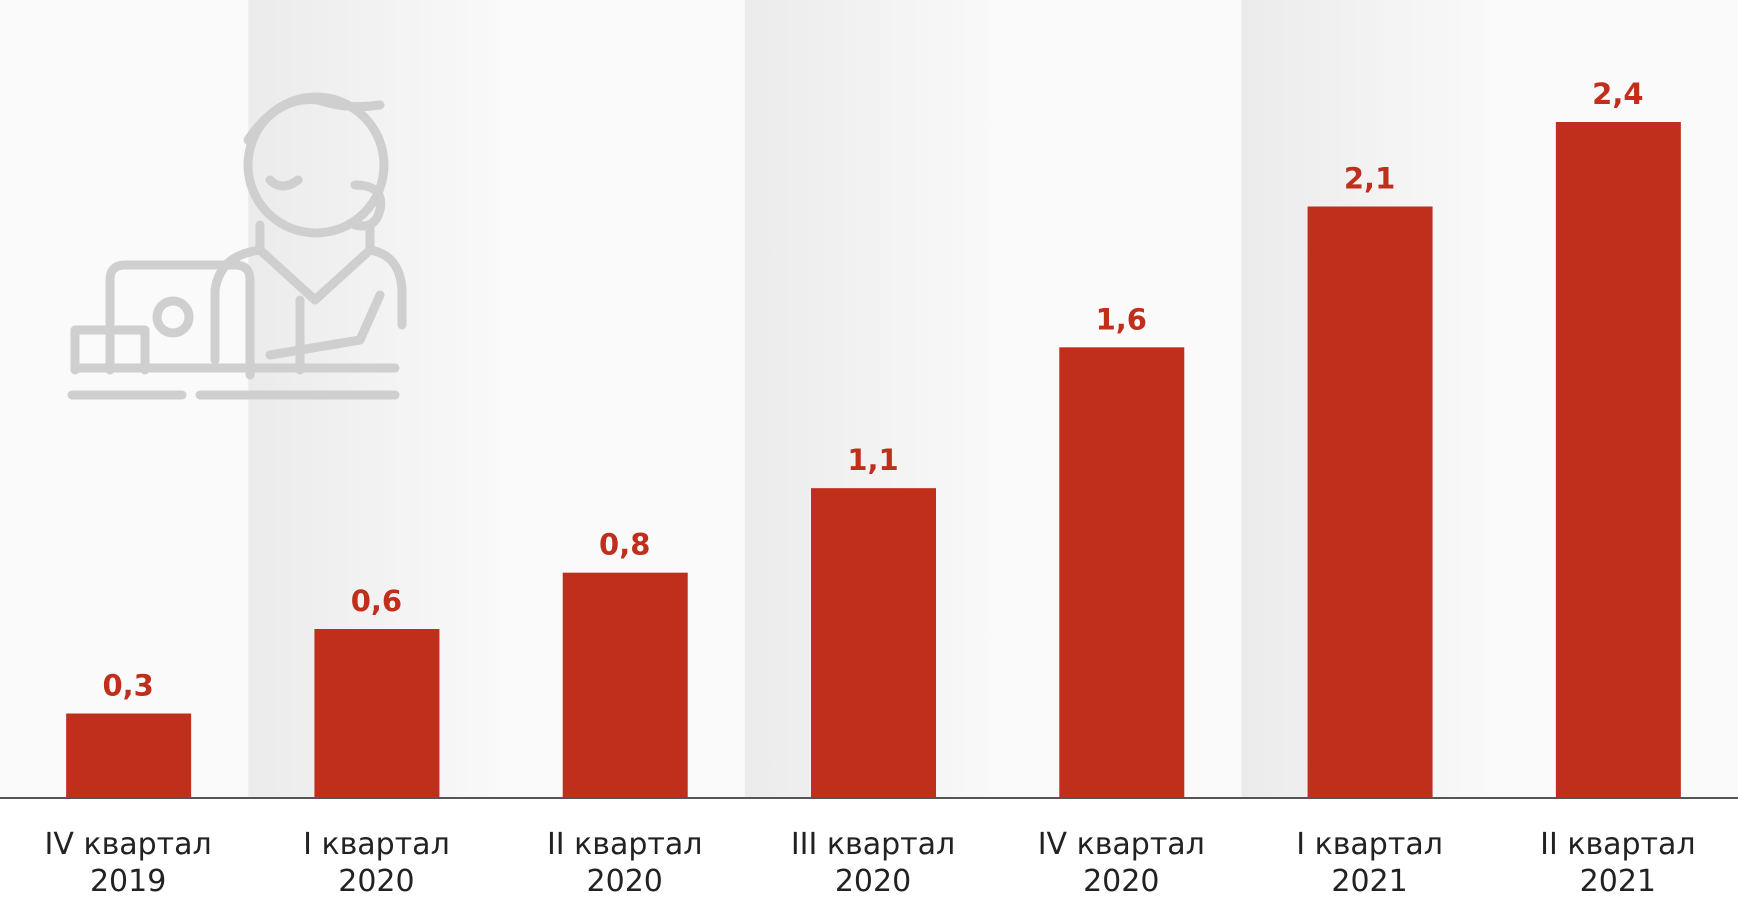 The image size is (1738, 905). Describe the element at coordinates (1618, 863) in the screenshot. I see `x-tick-label: II квартал 2021` at that location.